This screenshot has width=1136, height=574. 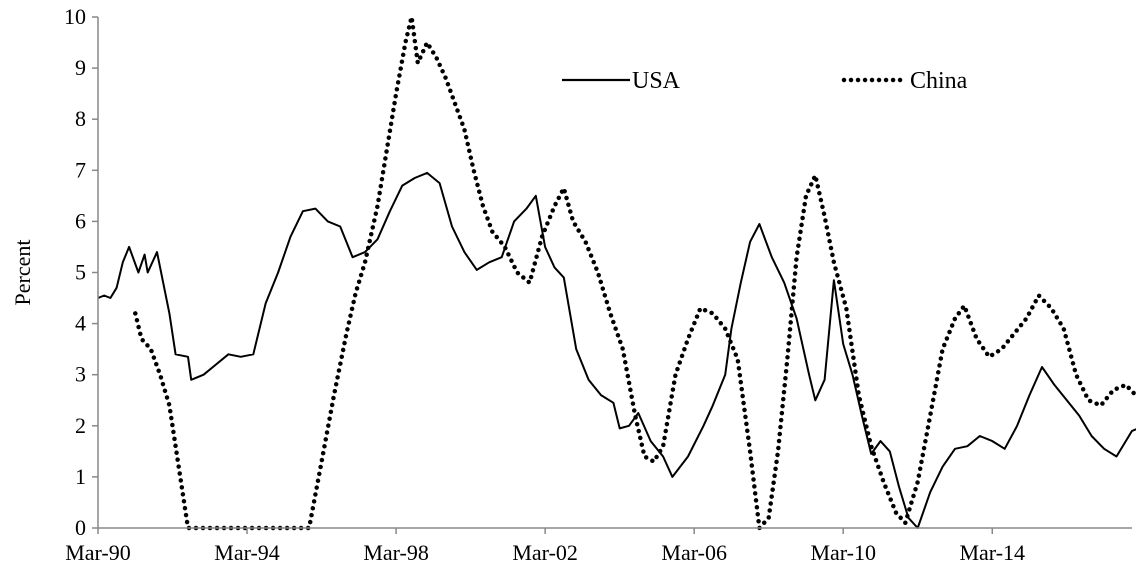 I want to click on y-tick-label: 3, so click(x=80, y=374).